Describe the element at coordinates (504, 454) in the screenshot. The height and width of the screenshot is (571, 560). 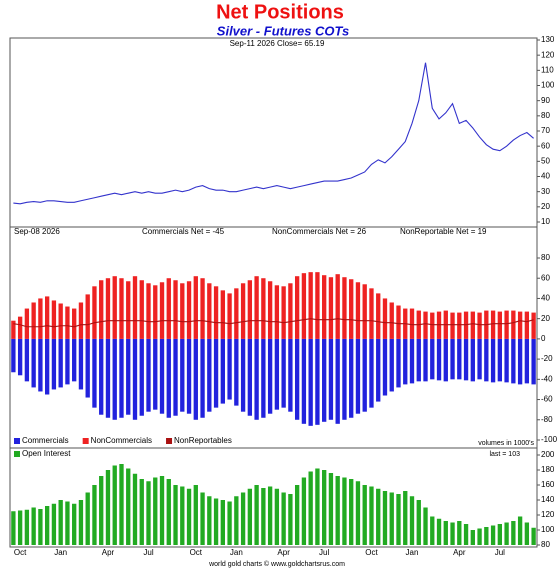
I see `last-annotation: last = 103` at that location.